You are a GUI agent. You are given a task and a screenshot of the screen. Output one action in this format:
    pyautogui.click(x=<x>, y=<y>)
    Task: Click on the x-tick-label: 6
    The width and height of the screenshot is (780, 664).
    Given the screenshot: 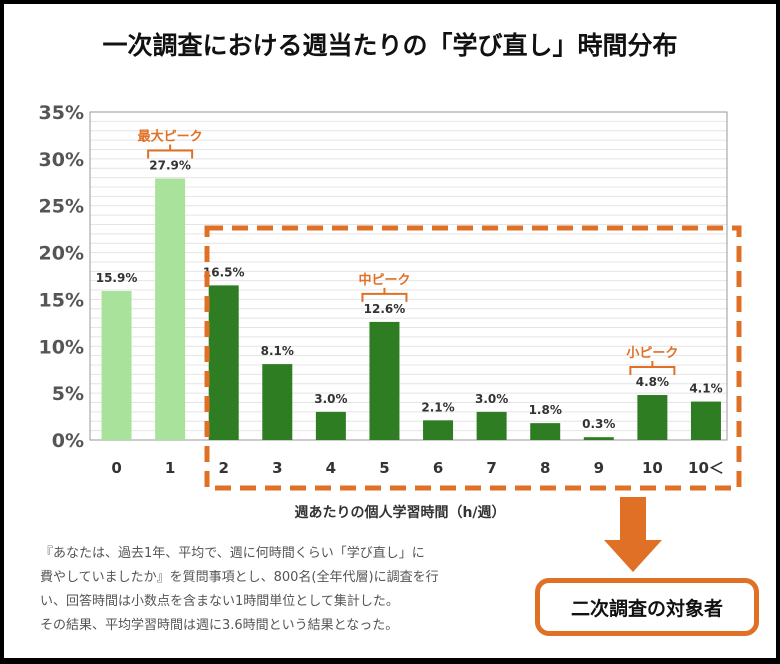 What is the action you would take?
    pyautogui.click(x=438, y=468)
    